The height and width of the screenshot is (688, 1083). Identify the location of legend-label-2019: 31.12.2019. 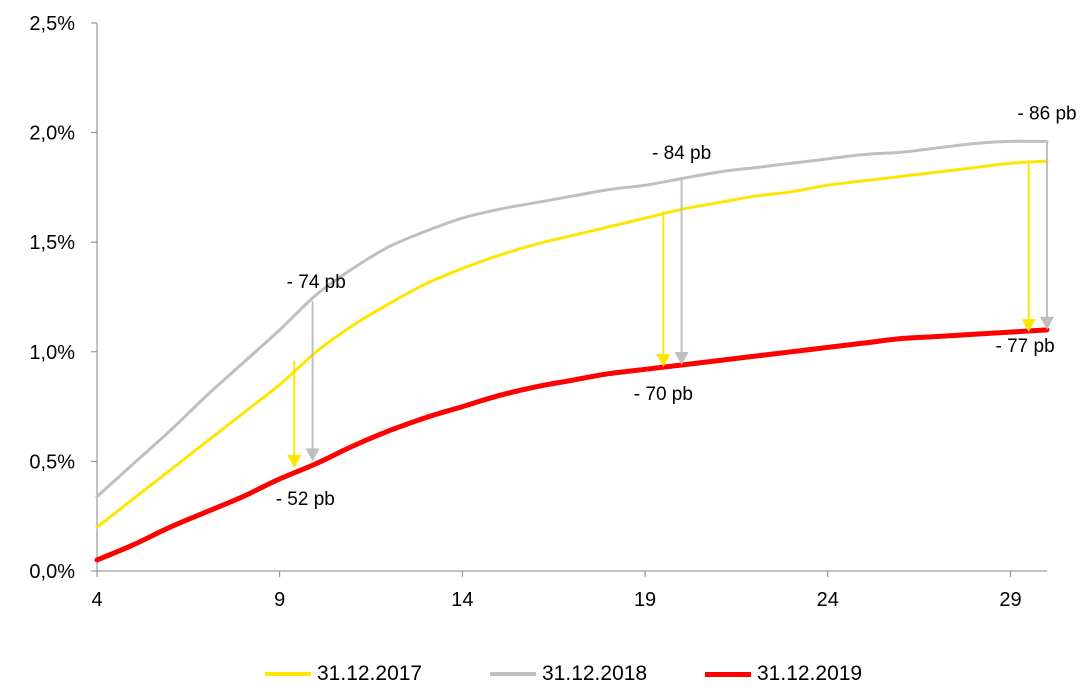
(810, 673).